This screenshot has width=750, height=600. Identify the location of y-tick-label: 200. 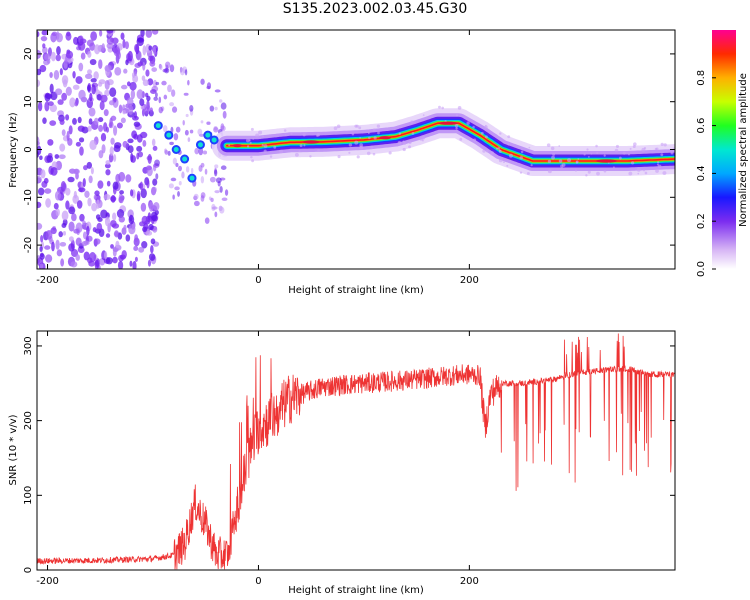
(28, 420).